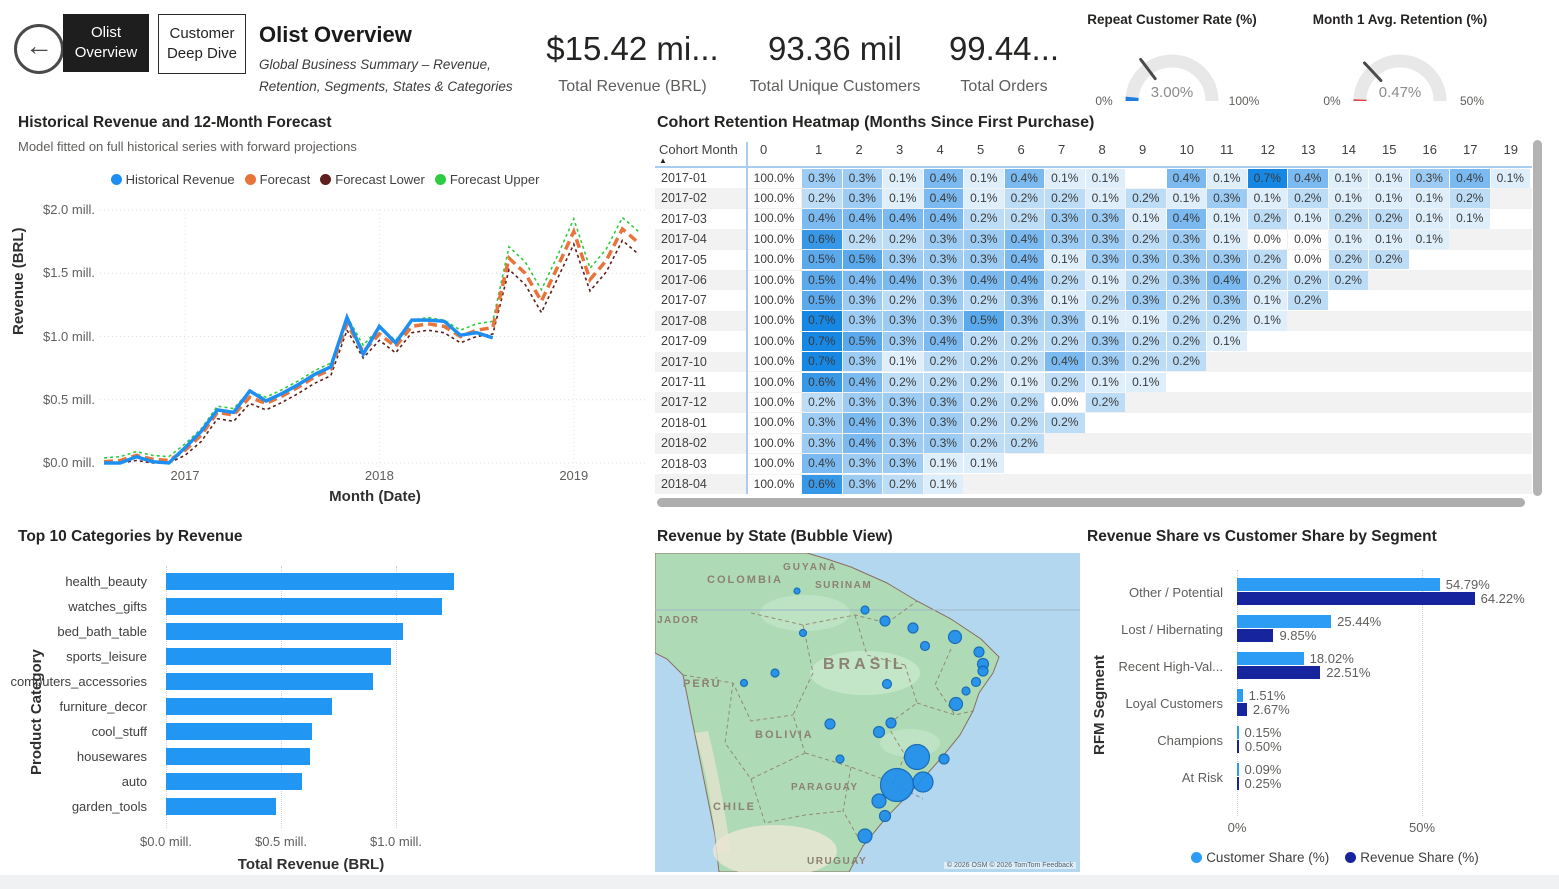  Describe the element at coordinates (1091, 502) in the screenshot. I see `heatmap-horizontal-scrollbar` at that location.